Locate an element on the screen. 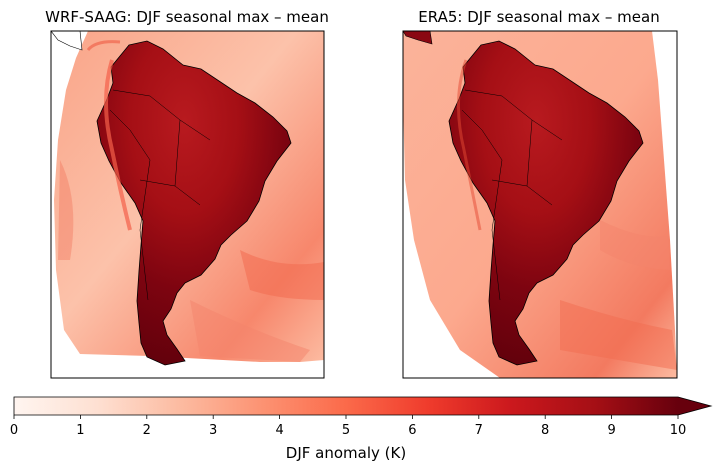 This screenshot has width=721, height=469. colorbar-outline is located at coordinates (363, 406).